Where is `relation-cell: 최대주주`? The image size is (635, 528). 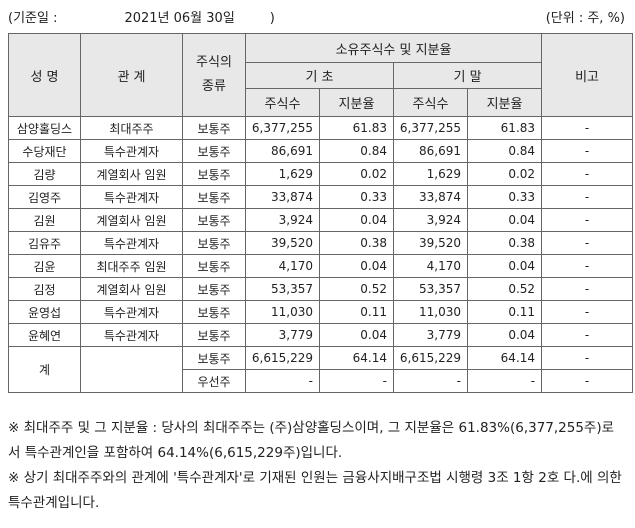 relation-cell: 최대주주 is located at coordinates (131, 128).